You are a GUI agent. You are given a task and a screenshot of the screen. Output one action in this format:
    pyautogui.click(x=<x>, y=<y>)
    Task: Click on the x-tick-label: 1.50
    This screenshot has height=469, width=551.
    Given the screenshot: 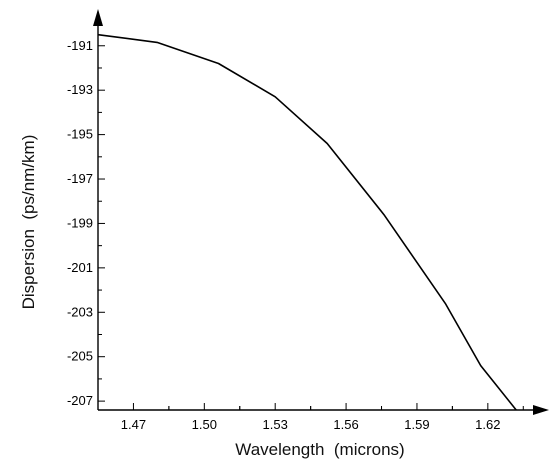 What is the action you would take?
    pyautogui.click(x=204, y=424)
    